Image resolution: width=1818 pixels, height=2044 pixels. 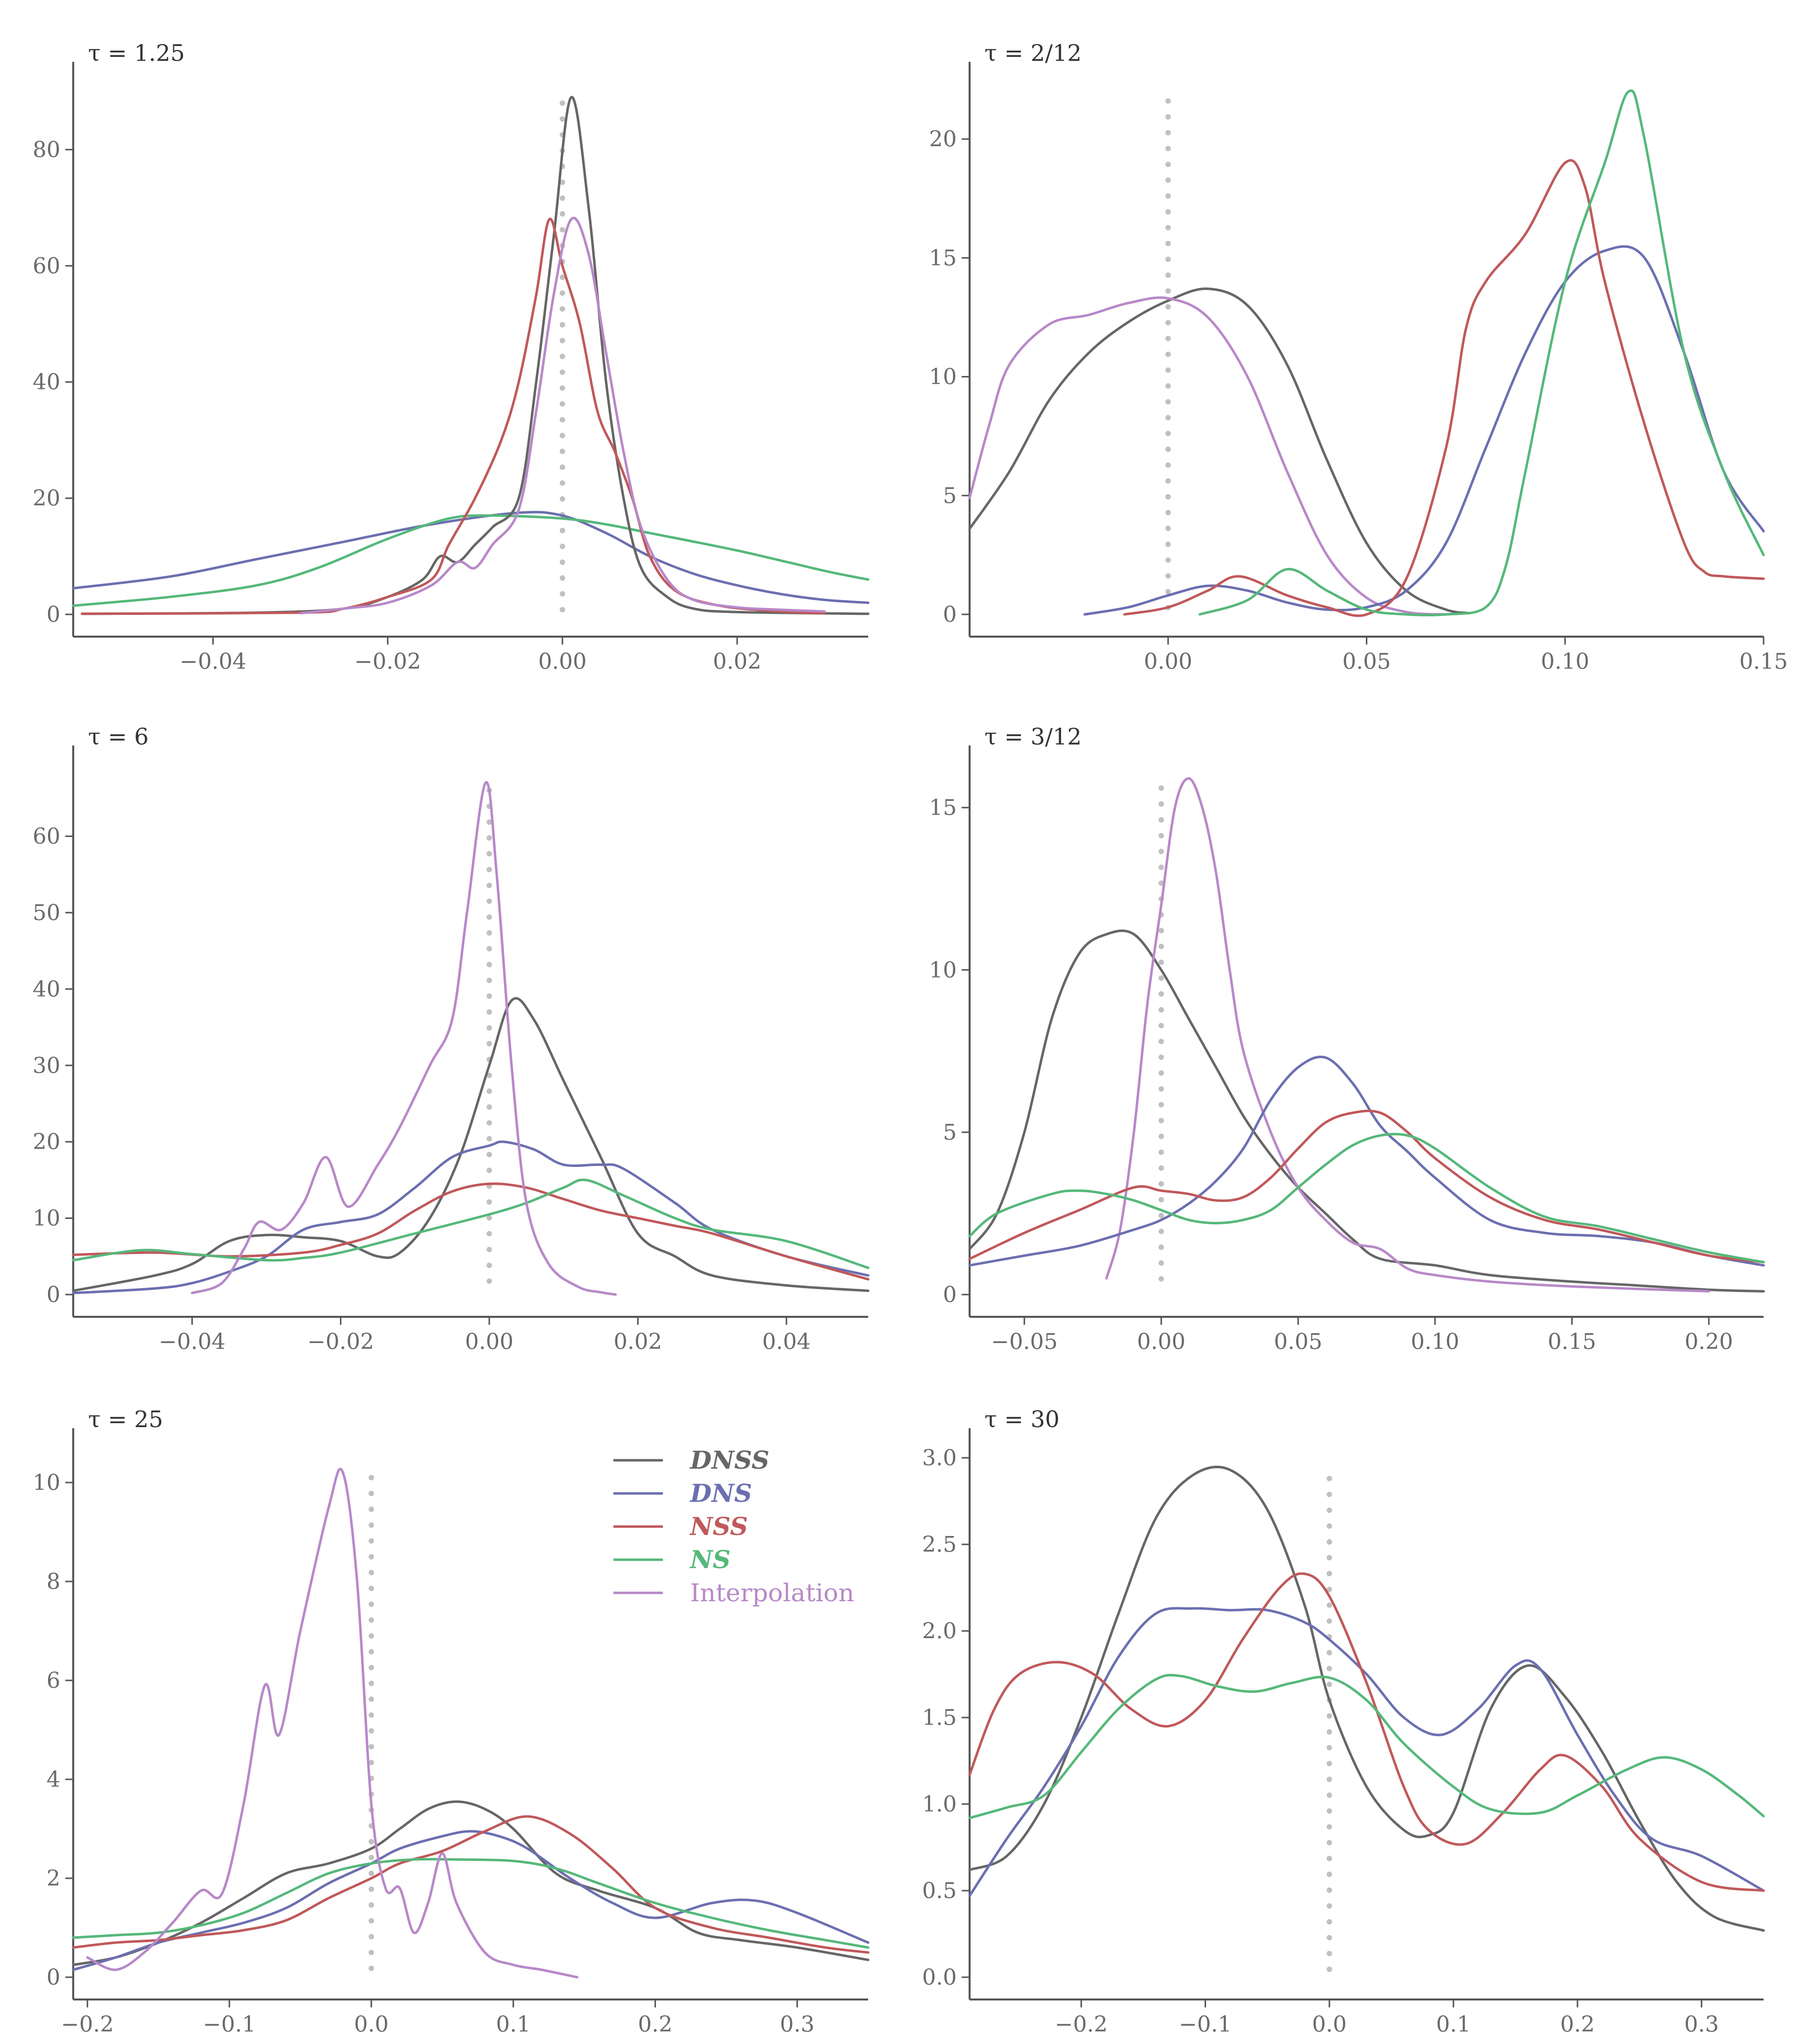 I want to click on legend: DNSS DNS NSS NS Interpolation, so click(x=733, y=1526).